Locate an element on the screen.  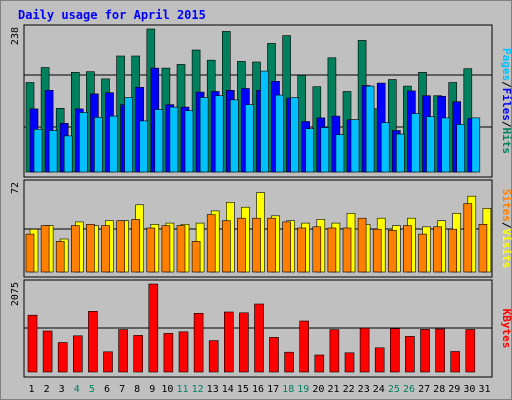
day-label: 7 is located at coordinates (122, 389).